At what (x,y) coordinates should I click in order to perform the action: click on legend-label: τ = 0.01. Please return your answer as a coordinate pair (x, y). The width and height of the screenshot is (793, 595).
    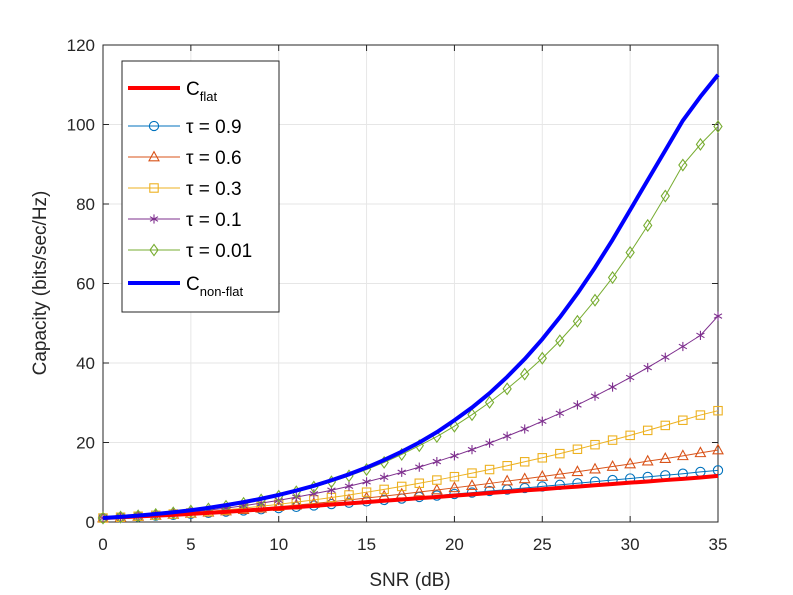
    Looking at the image, I should click on (219, 251).